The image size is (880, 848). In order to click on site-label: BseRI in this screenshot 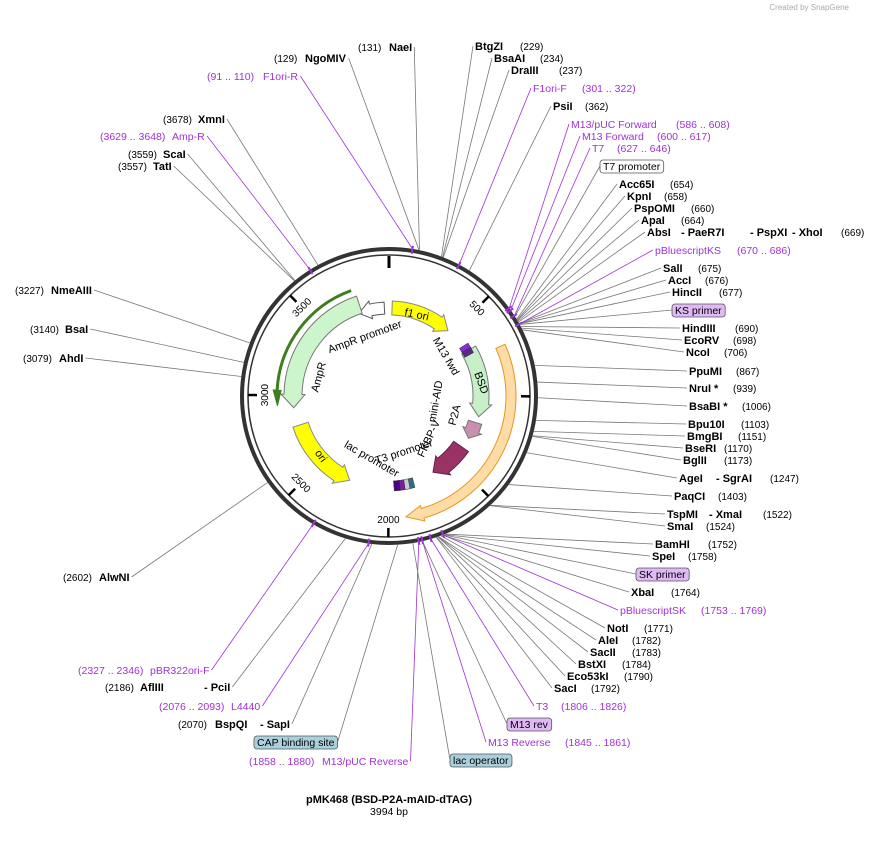, I will do `click(700, 449)`.